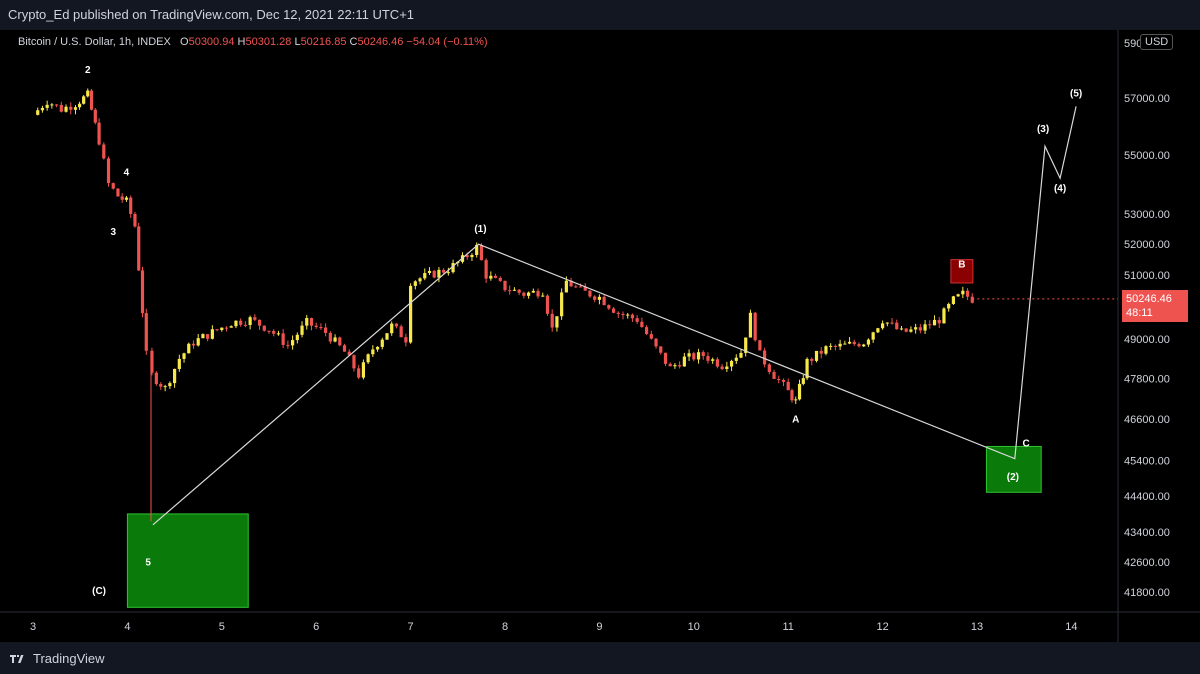  What do you see at coordinates (187, 560) in the screenshot?
I see `wave-5-target-zone` at bounding box center [187, 560].